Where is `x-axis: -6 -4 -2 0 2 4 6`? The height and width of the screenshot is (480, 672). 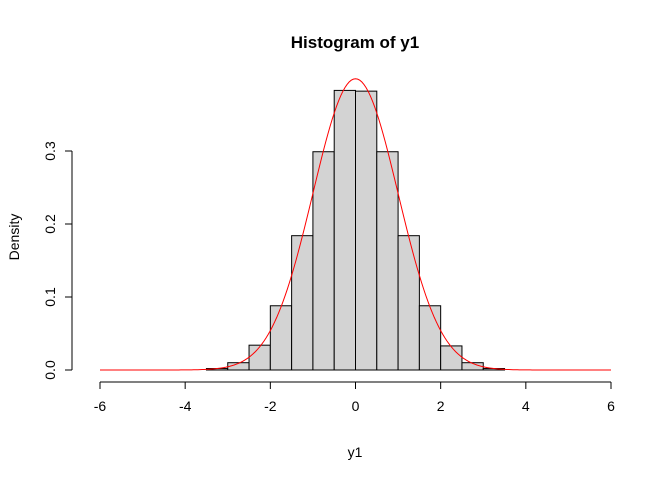
x-axis: -6 -4 -2 0 2 4 6 is located at coordinates (354, 397).